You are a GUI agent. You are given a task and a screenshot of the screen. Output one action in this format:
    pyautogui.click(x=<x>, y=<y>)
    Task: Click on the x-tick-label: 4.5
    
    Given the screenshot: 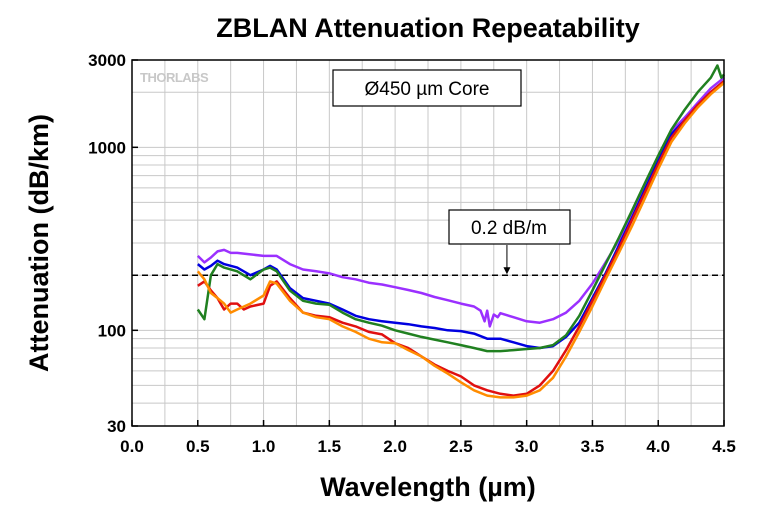 What is the action you would take?
    pyautogui.click(x=724, y=446)
    